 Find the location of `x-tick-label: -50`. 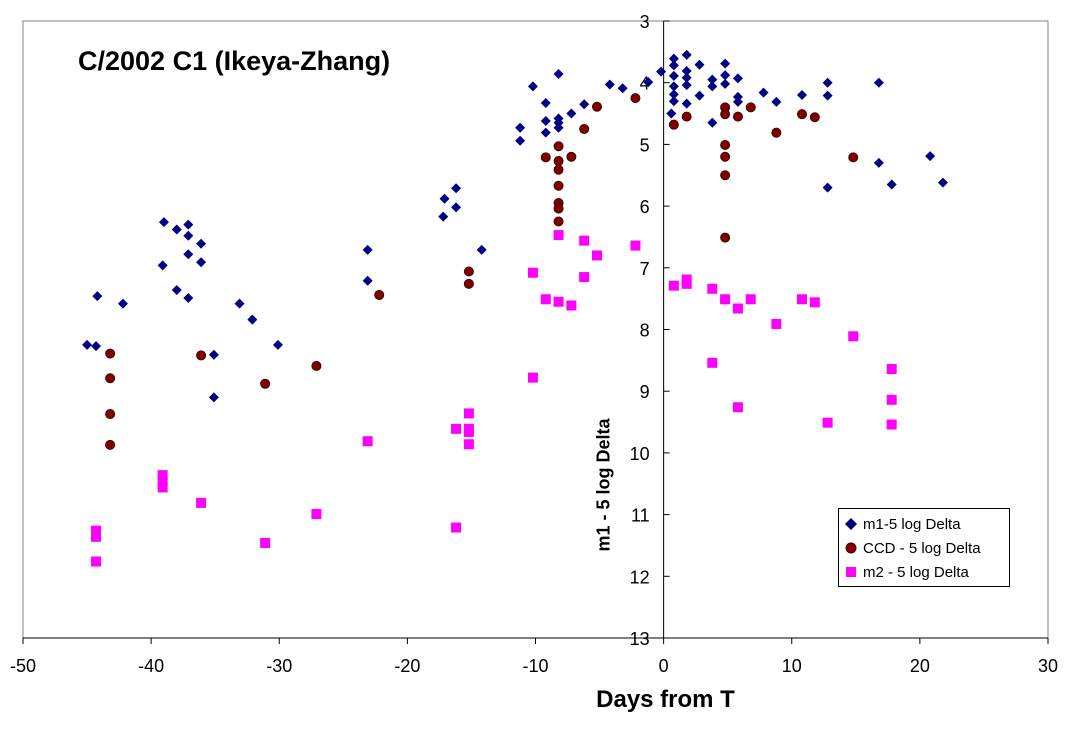

x-tick-label: -50 is located at coordinates (23, 666).